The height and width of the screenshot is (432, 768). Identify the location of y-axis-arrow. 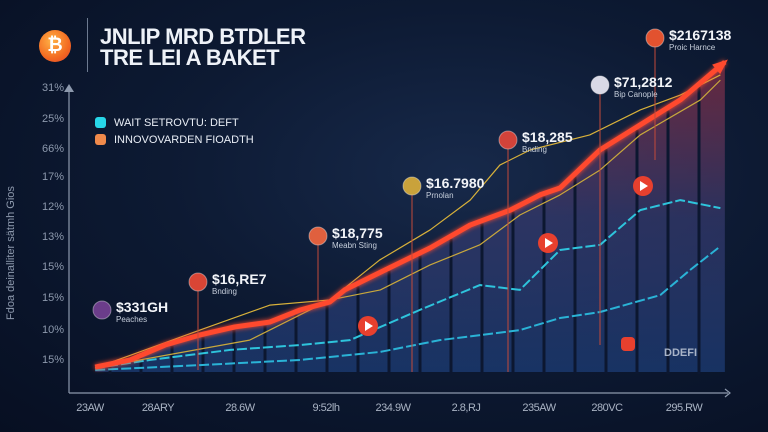
(69, 88).